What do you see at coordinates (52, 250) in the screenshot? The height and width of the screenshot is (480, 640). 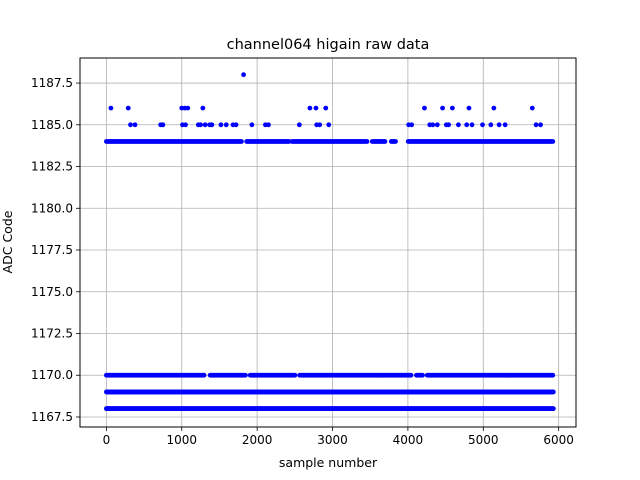 I see `y-tick-label: 1177.5` at bounding box center [52, 250].